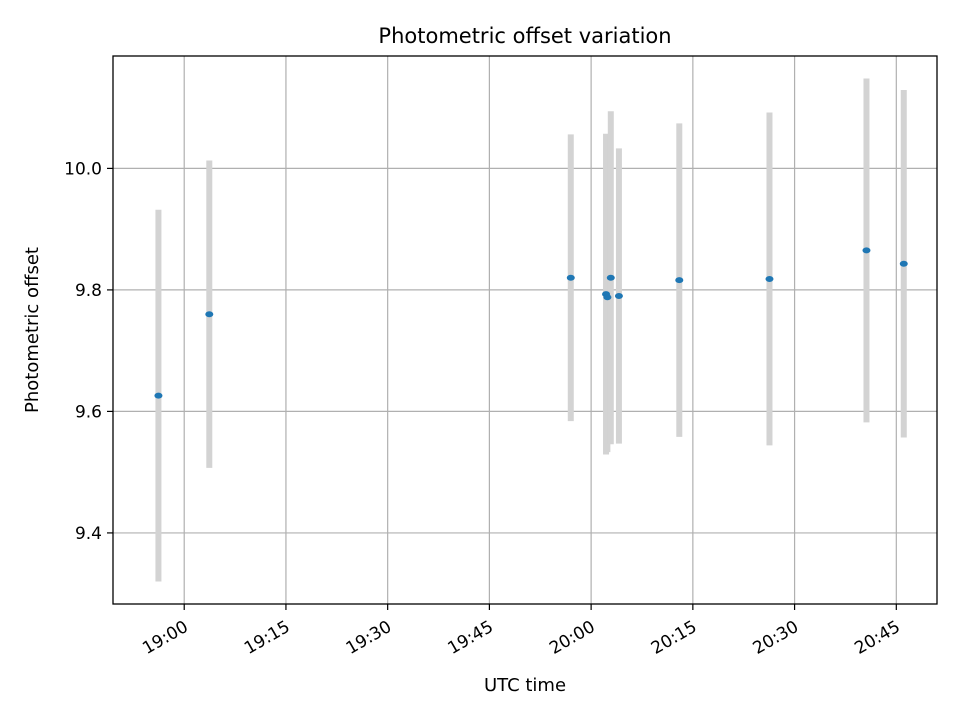 The image size is (960, 720). Describe the element at coordinates (32, 330) in the screenshot. I see `y-axis-label: Photometric offset` at that location.